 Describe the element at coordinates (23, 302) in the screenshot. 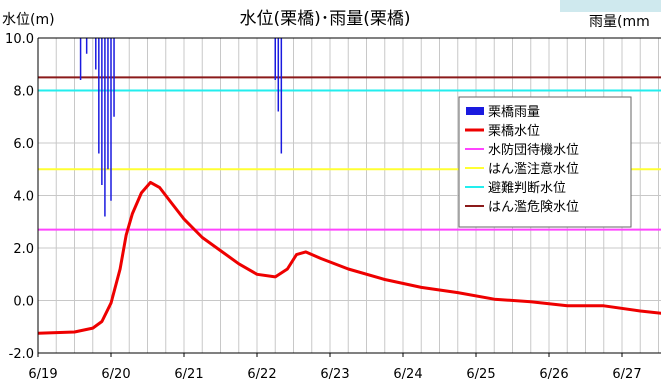

I see `y-tick-label: 0.0` at that location.